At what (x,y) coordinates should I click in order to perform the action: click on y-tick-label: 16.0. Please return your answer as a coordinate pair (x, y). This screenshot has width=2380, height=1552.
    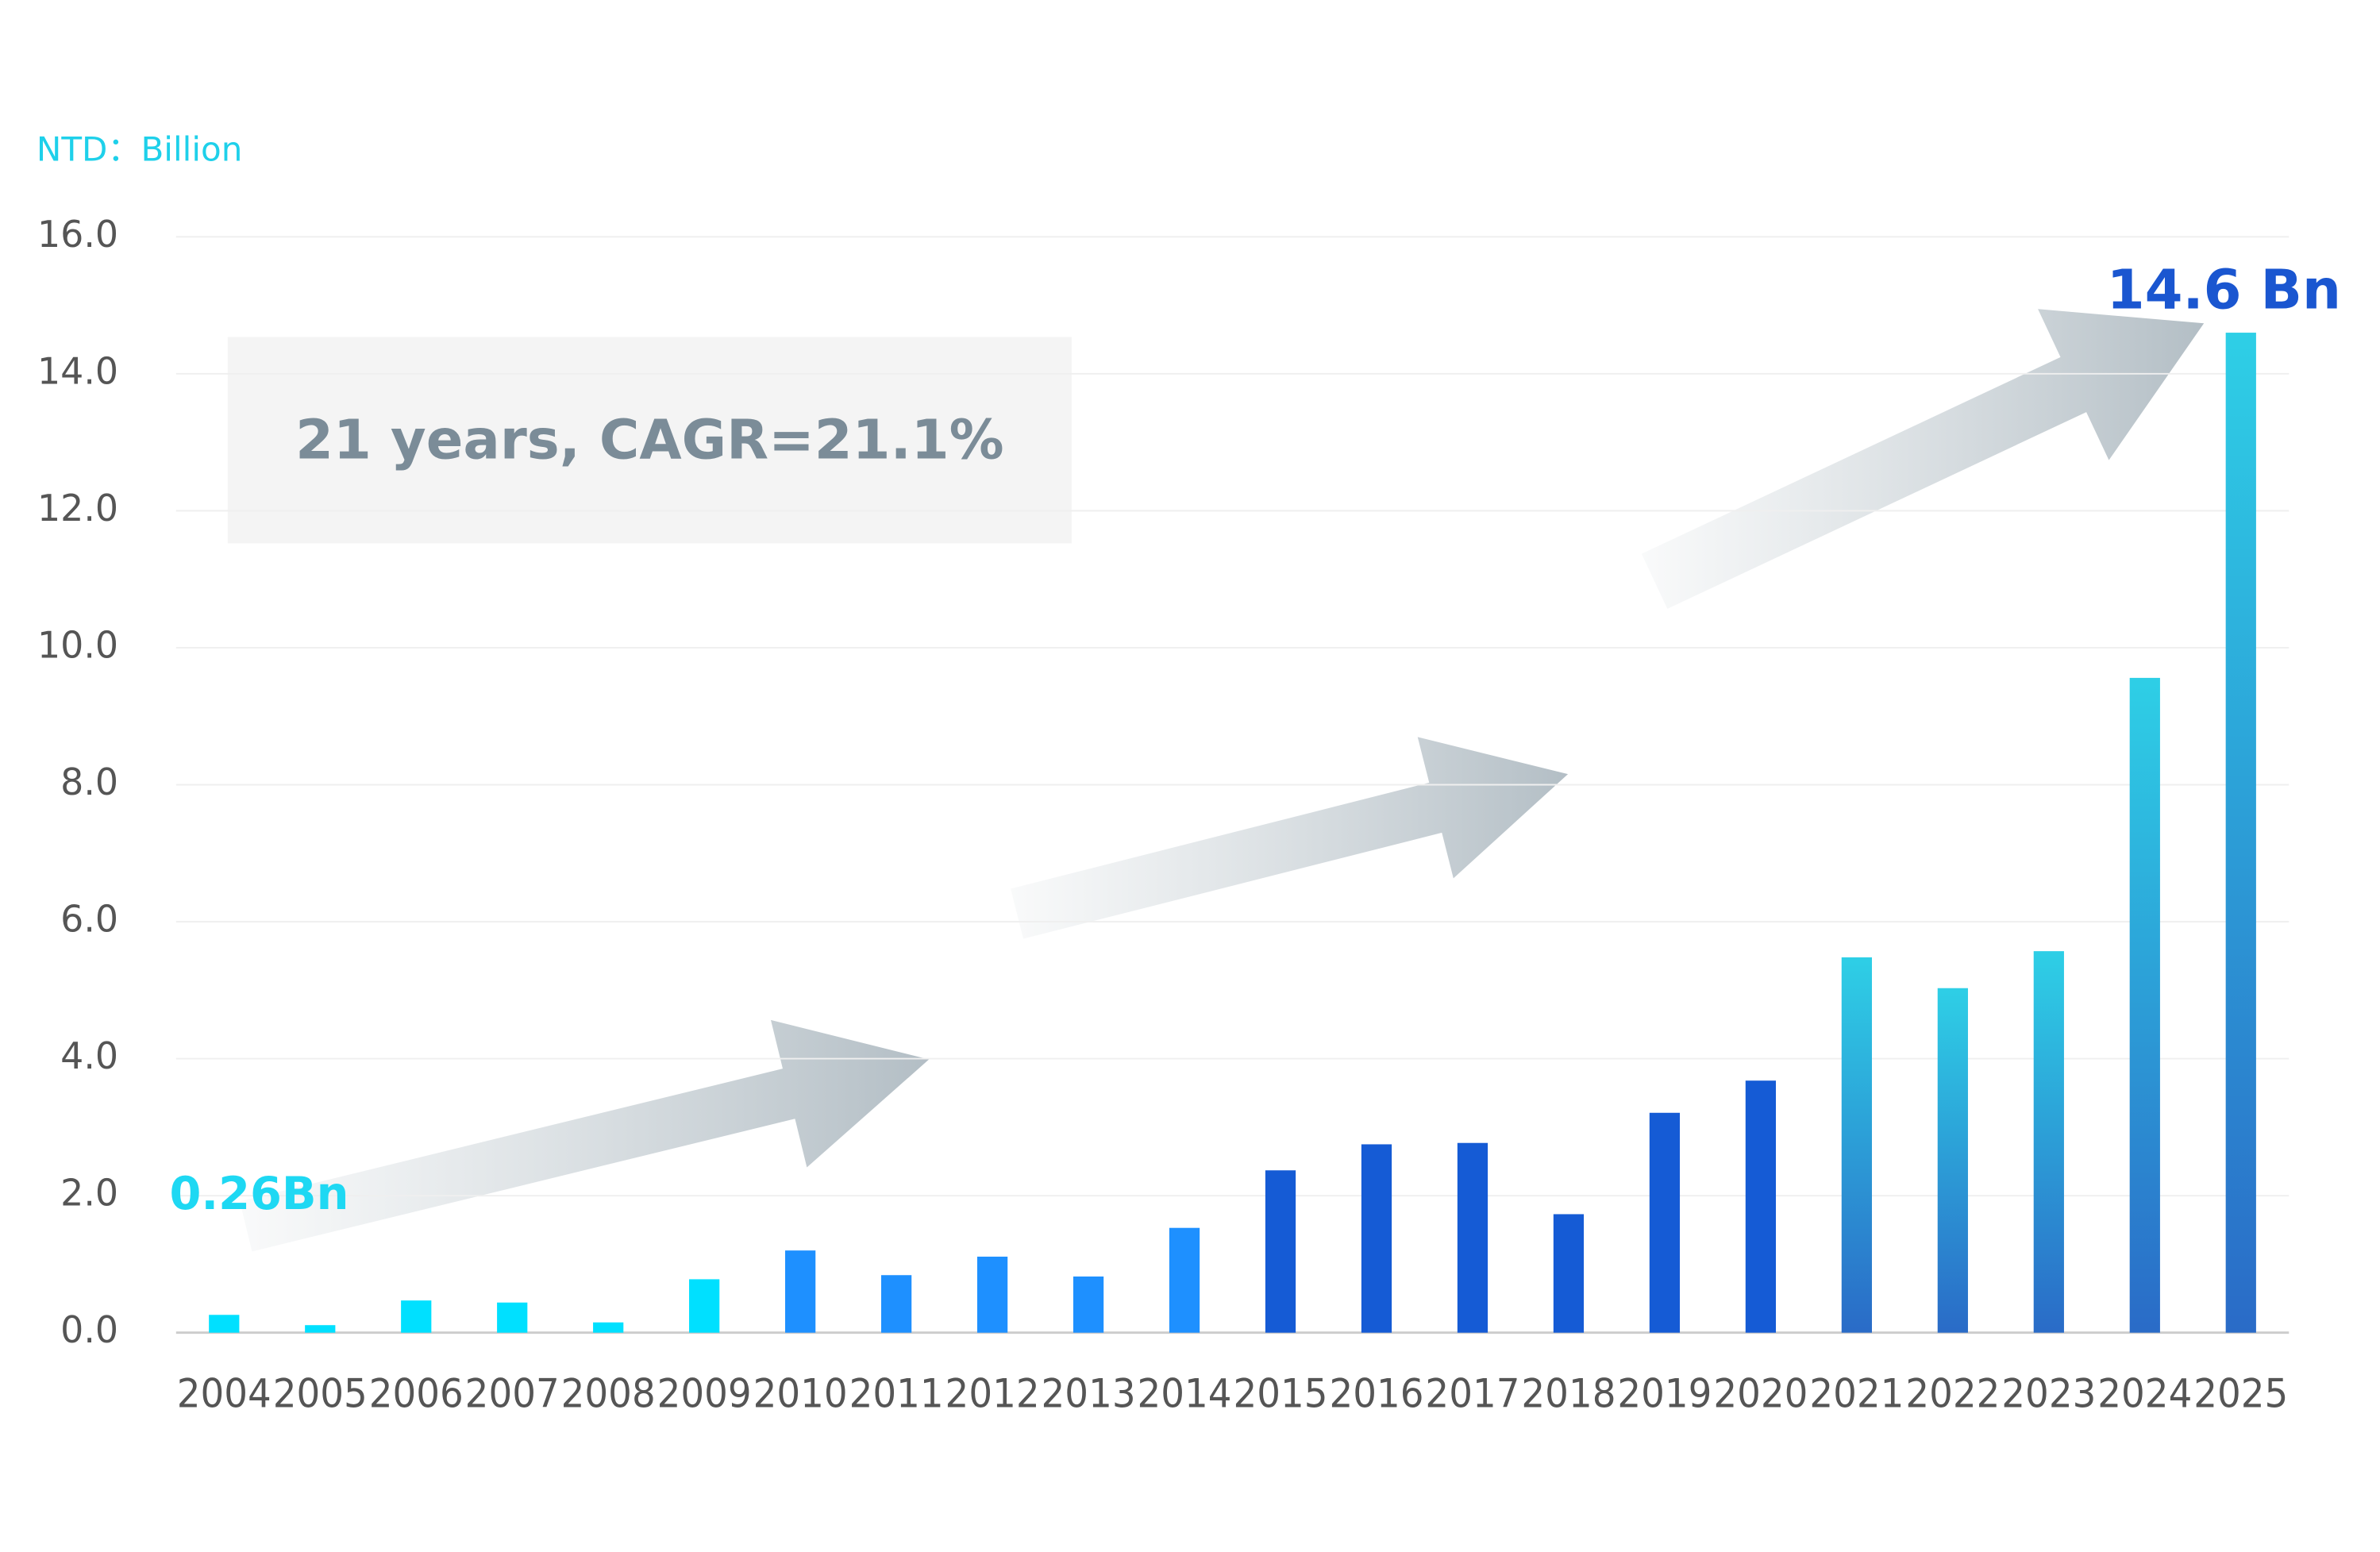
    Looking at the image, I should click on (77, 234).